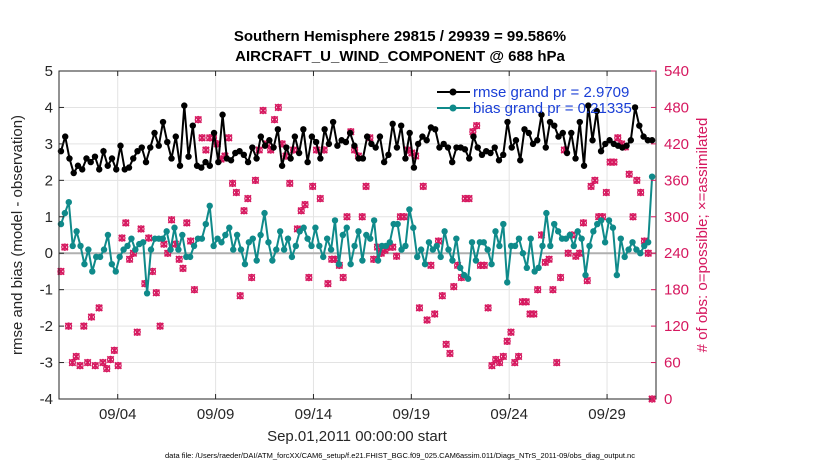 The height and width of the screenshot is (470, 830). I want to click on y-left-tick-label: 5, so click(49, 71).